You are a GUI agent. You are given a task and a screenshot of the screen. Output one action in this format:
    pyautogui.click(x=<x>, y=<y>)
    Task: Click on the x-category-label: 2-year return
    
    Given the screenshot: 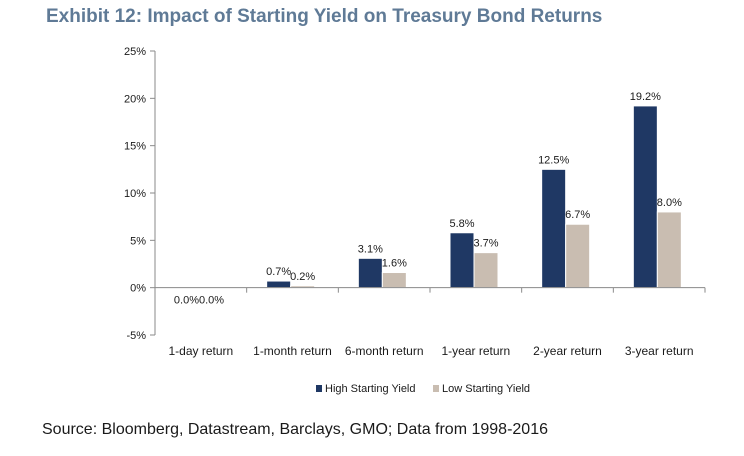 What is the action you would take?
    pyautogui.click(x=567, y=351)
    